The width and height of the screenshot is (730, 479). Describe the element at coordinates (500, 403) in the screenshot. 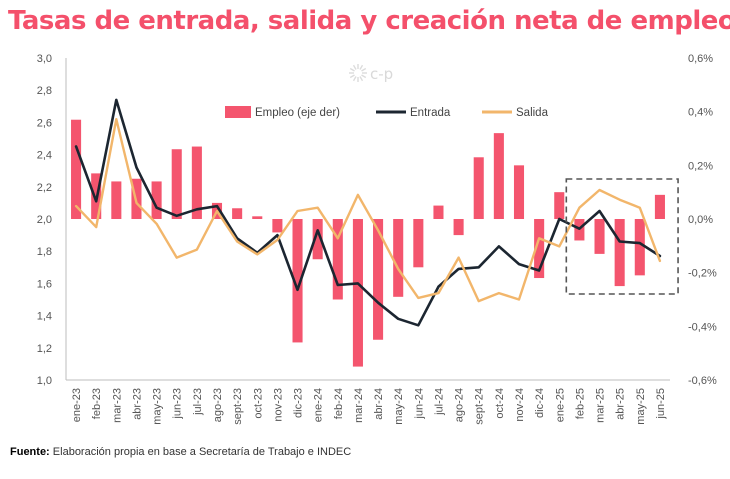

I see `x-tick-label: oct-24` at that location.